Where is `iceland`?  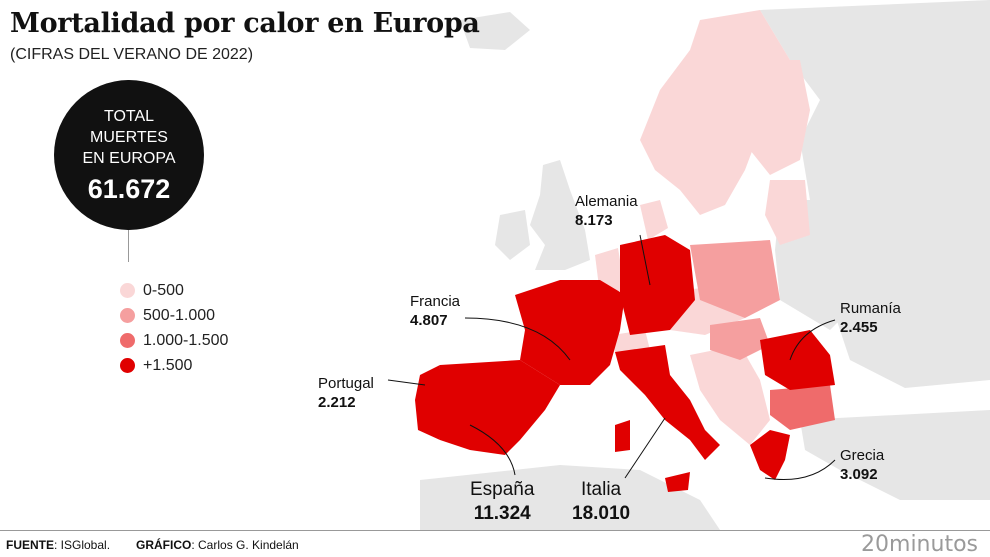
iceland is located at coordinates (495, 31).